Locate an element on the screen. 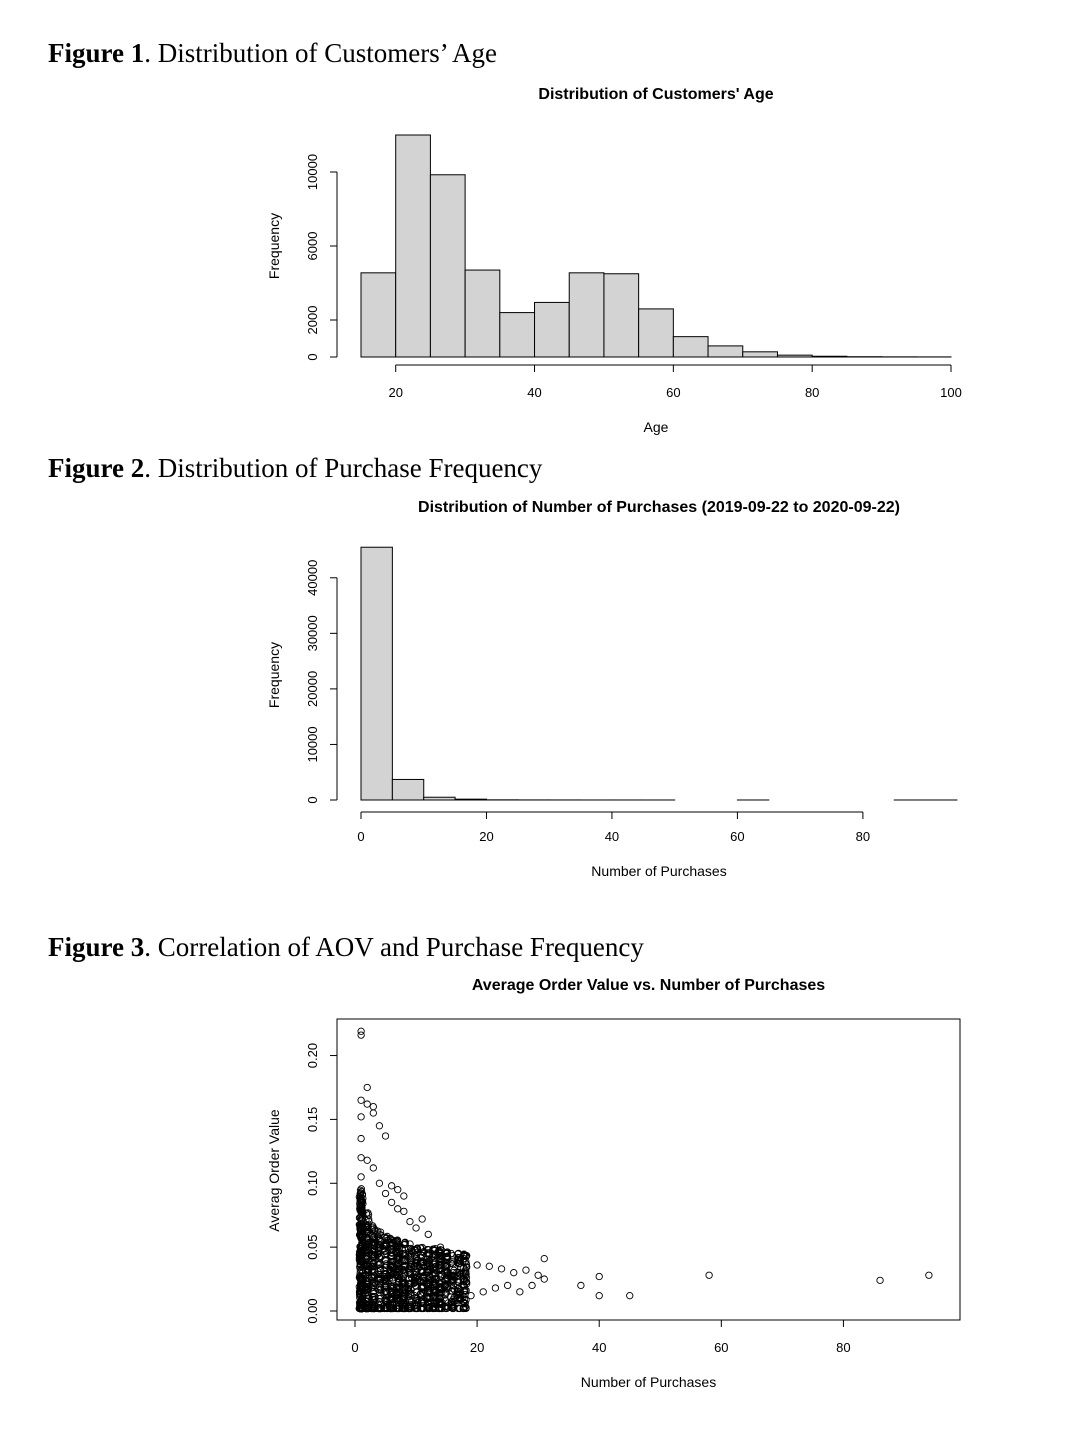  x-axis-label: Number of Purchases is located at coordinates (658, 871).